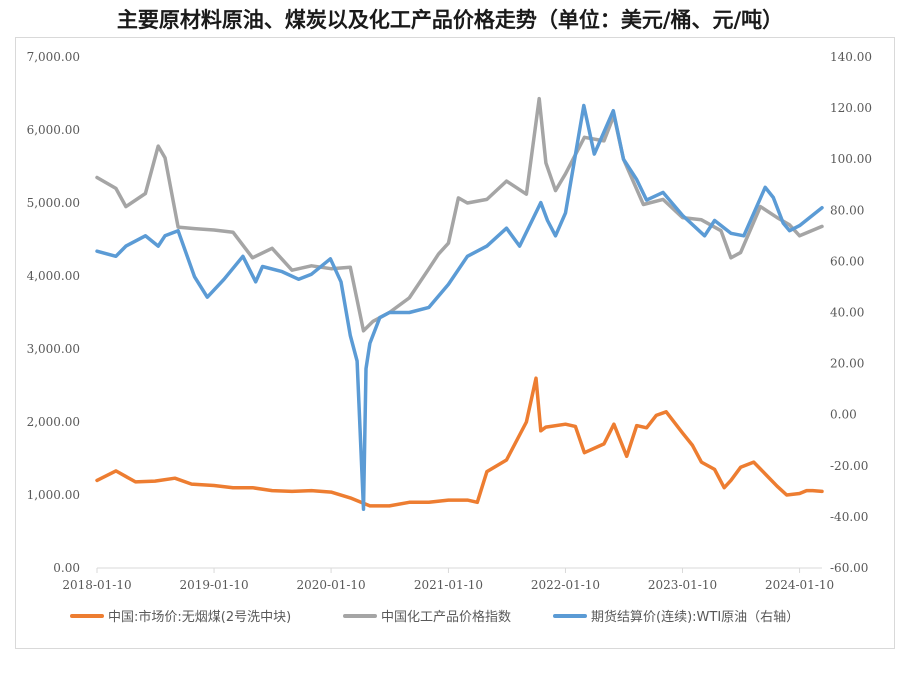  Describe the element at coordinates (66, 568) in the screenshot. I see `left-tick-label: 0.00` at that location.